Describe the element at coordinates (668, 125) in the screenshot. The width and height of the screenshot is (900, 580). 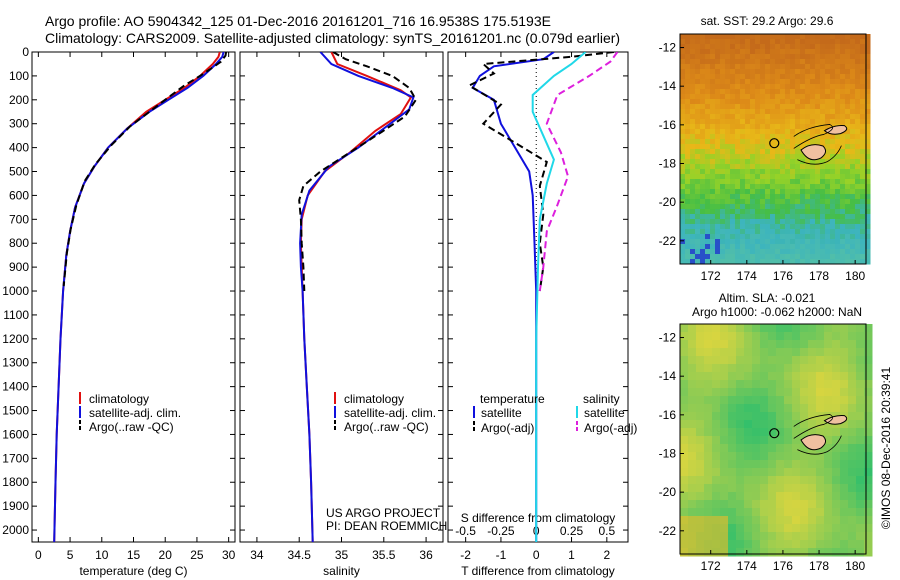
I see `map-lat-tick-label: -16` at that location.